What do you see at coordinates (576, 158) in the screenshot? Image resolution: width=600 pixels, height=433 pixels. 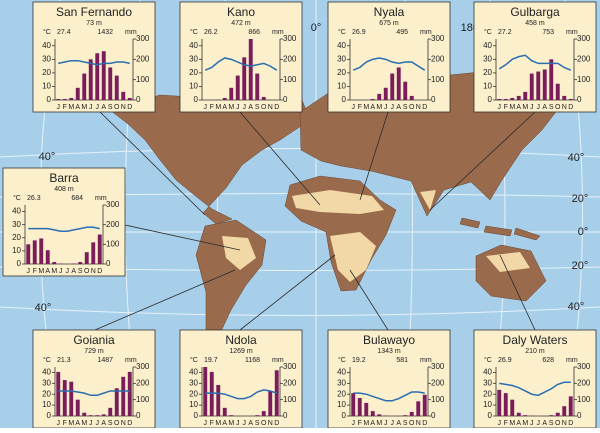 I see `graticule-label: 40°` at bounding box center [576, 158].